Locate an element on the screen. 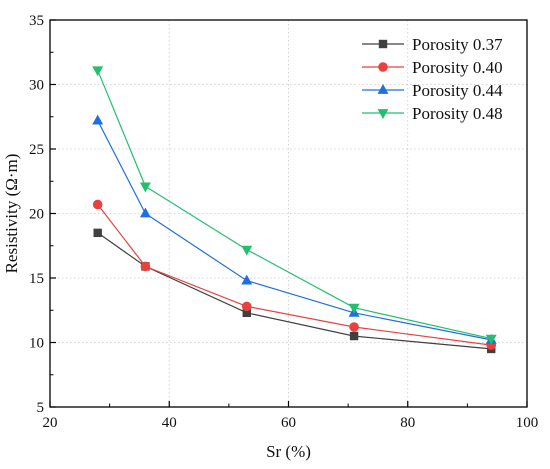  legend-item: Porosity 0.37 is located at coordinates (432, 44).